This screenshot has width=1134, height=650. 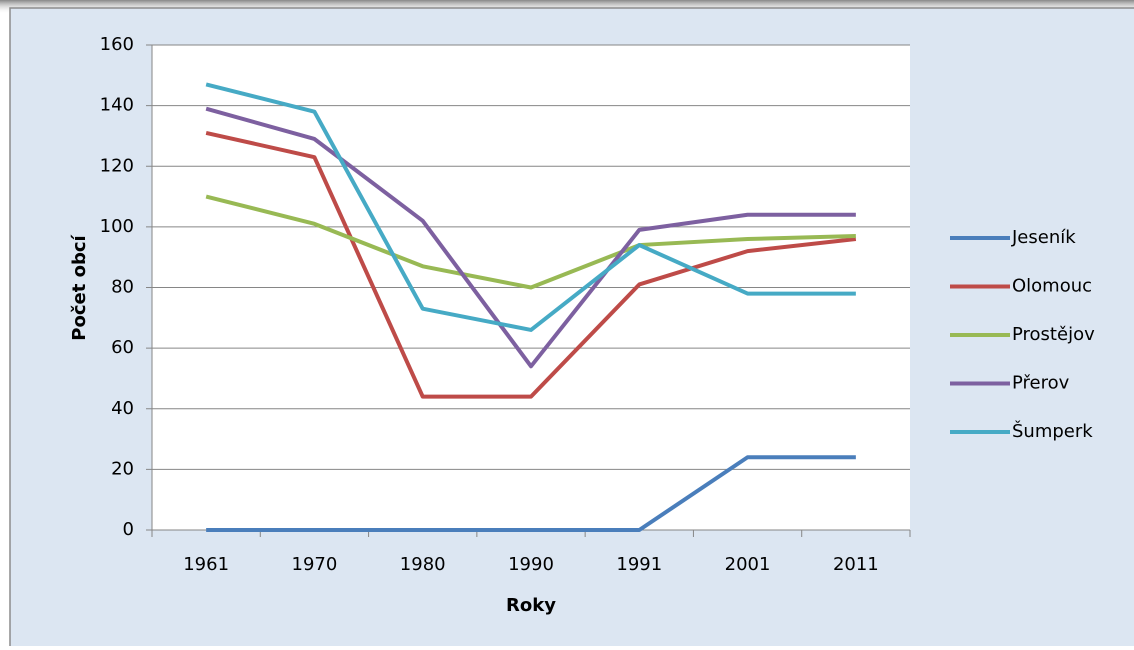 I want to click on x-axis-title: Roky, so click(x=531, y=605).